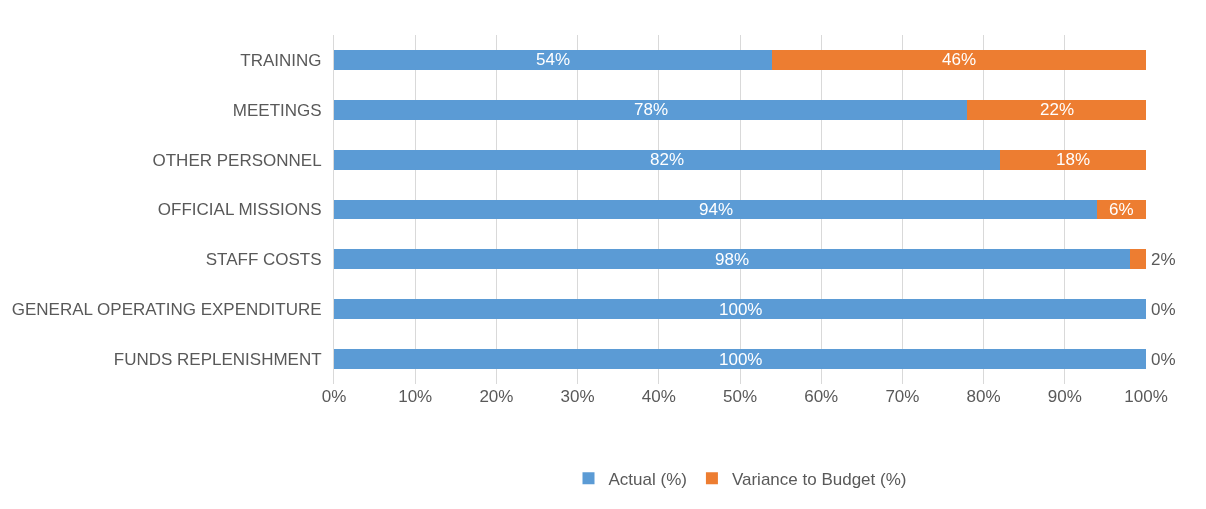 Image resolution: width=1206 pixels, height=509 pixels. I want to click on x-tick-label: 90%, so click(1064, 396).